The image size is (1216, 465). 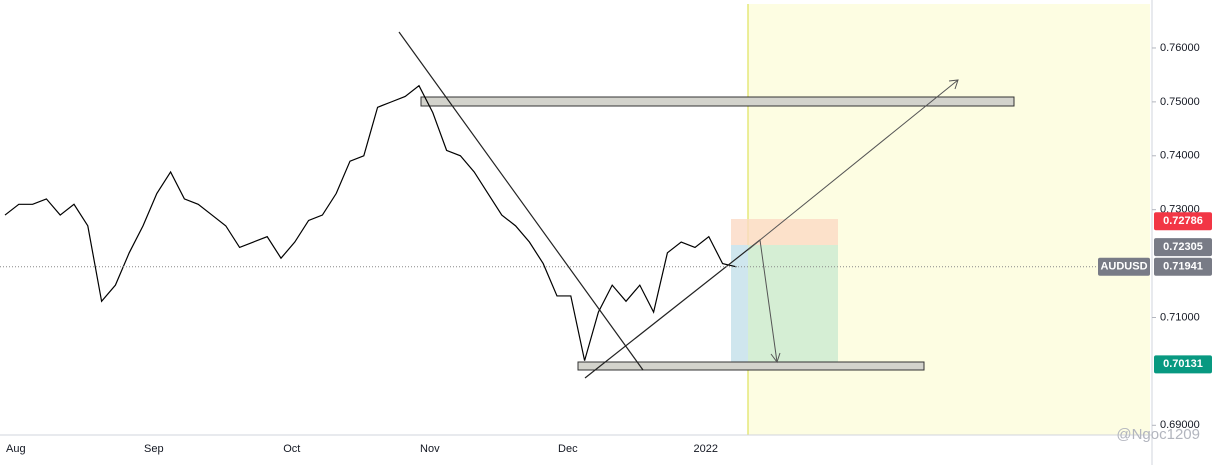 I want to click on y-tick-label: 0.74000, so click(x=1180, y=156).